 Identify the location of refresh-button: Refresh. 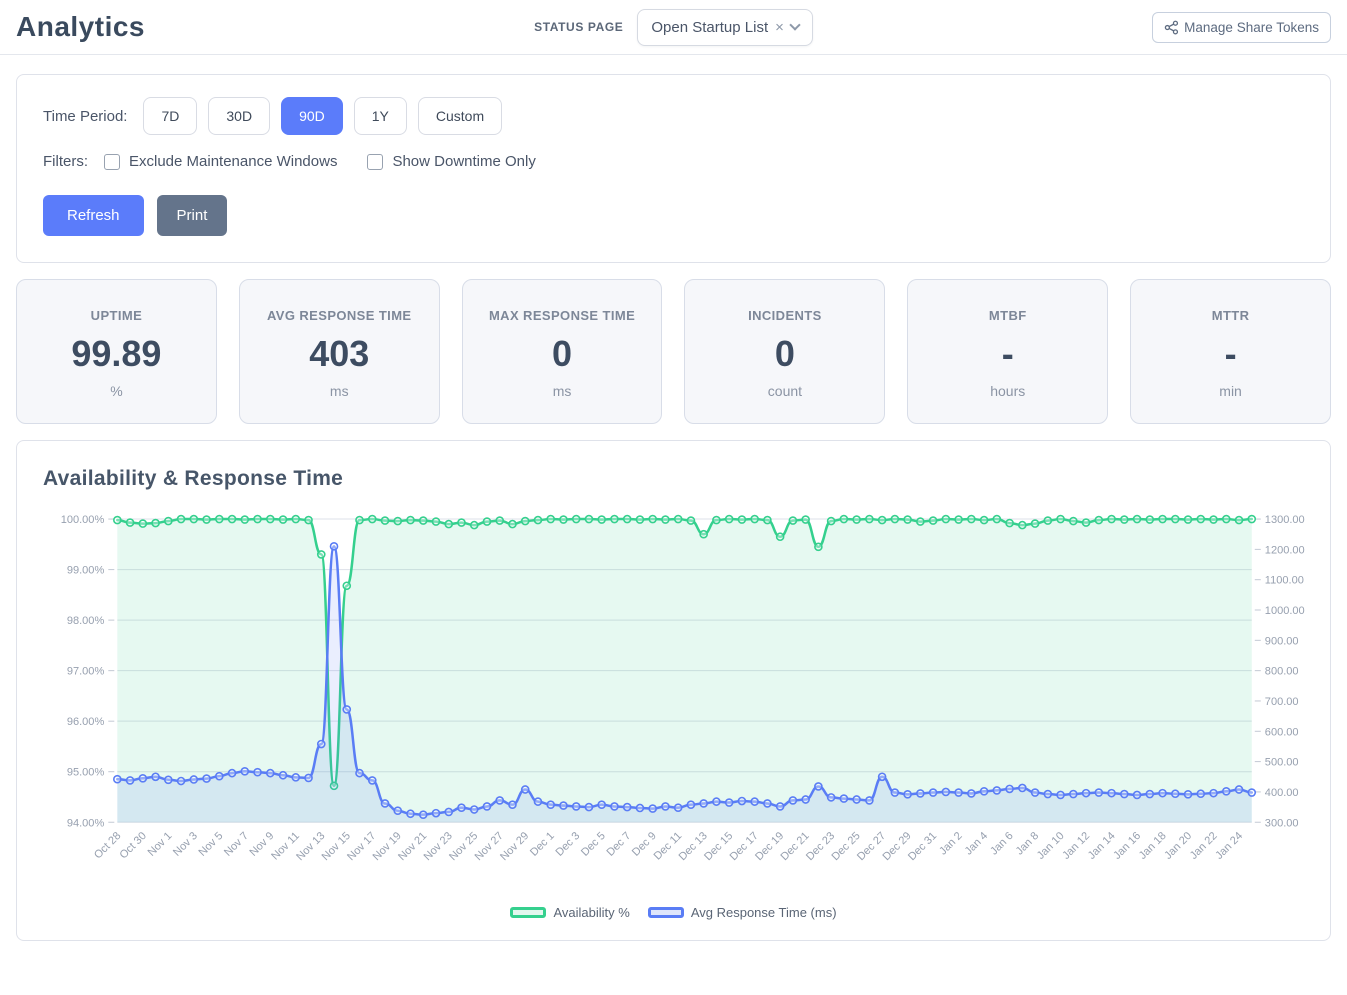
(93, 215).